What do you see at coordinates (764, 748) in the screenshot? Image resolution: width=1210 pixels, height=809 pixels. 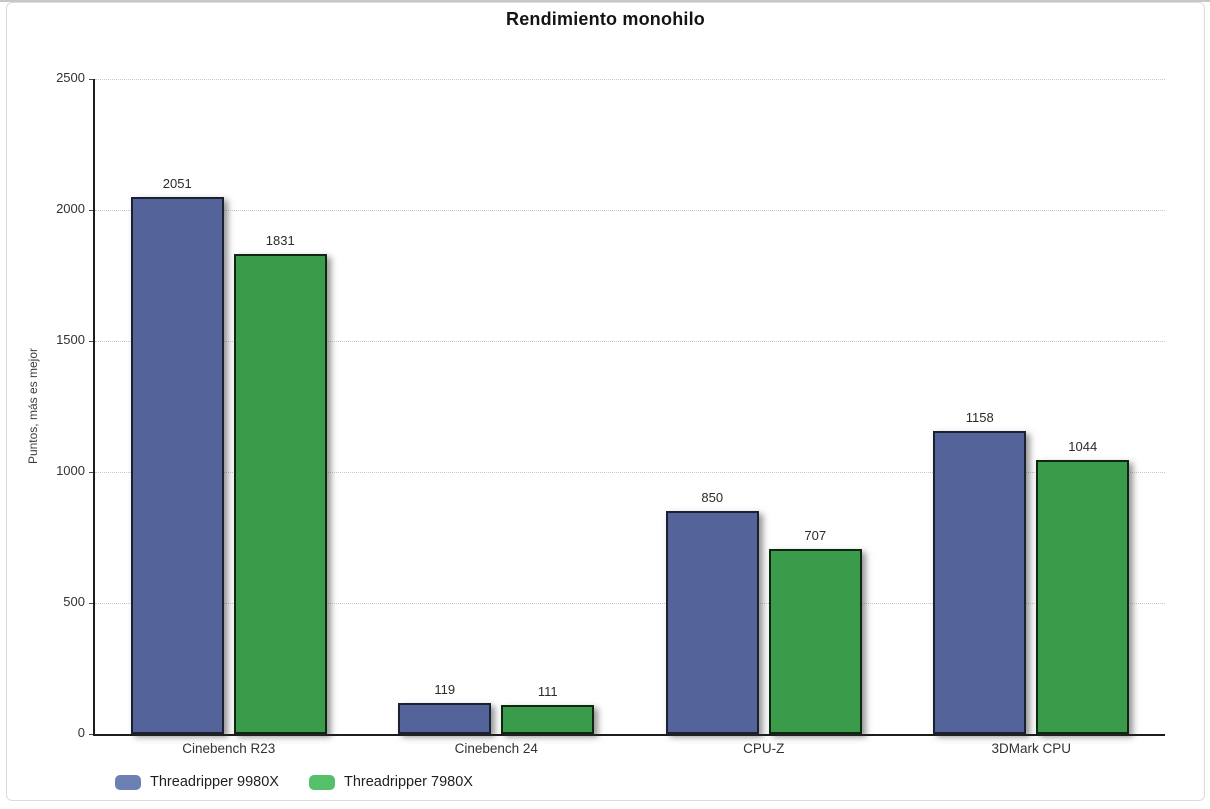 I see `category-label: CPU-Z` at bounding box center [764, 748].